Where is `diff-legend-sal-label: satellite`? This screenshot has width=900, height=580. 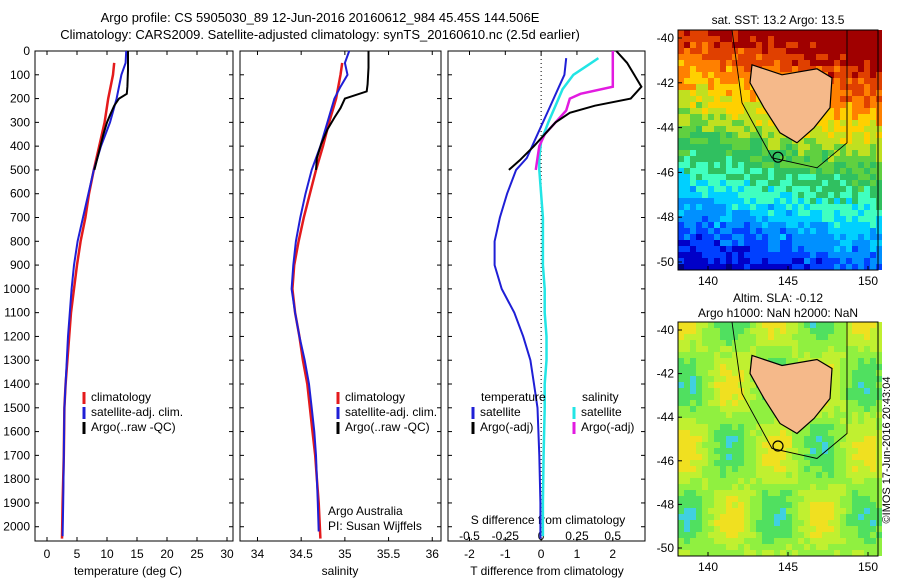 diff-legend-sal-label: satellite is located at coordinates (601, 412).